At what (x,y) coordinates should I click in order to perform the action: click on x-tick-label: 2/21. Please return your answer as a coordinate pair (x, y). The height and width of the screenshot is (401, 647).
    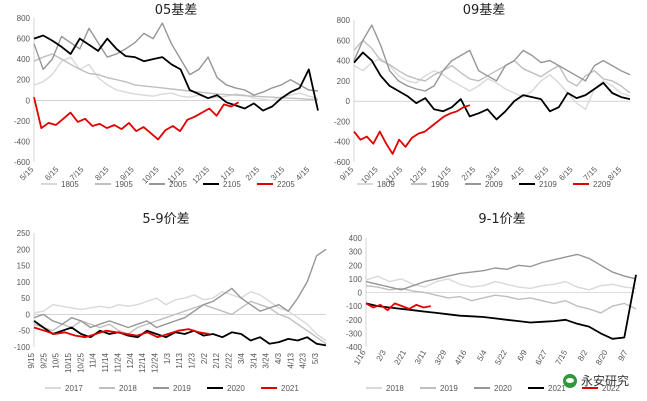
    Looking at the image, I should click on (400, 357).